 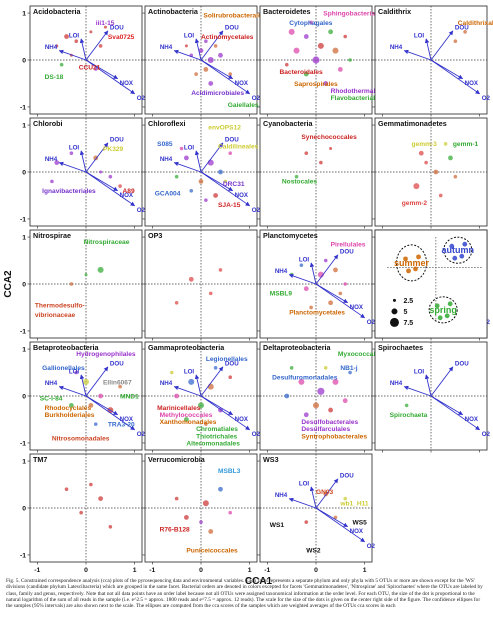 I want to click on taxon-label: Spirochaeta, so click(x=409, y=415).